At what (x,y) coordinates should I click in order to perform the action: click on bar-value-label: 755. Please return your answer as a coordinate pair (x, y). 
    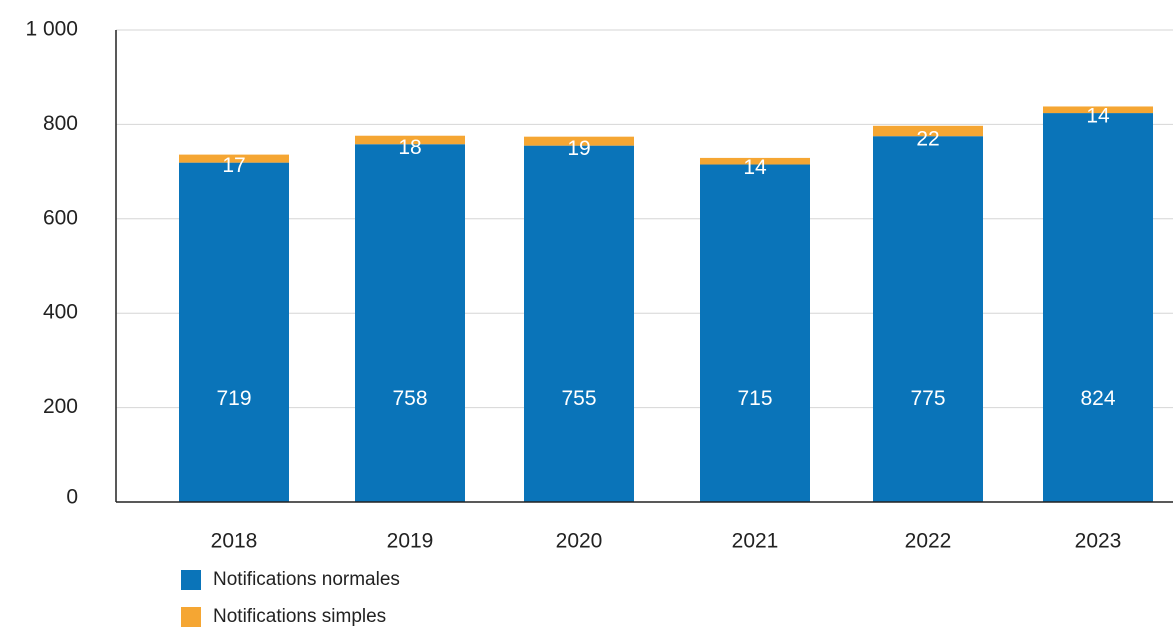
    Looking at the image, I should click on (578, 398).